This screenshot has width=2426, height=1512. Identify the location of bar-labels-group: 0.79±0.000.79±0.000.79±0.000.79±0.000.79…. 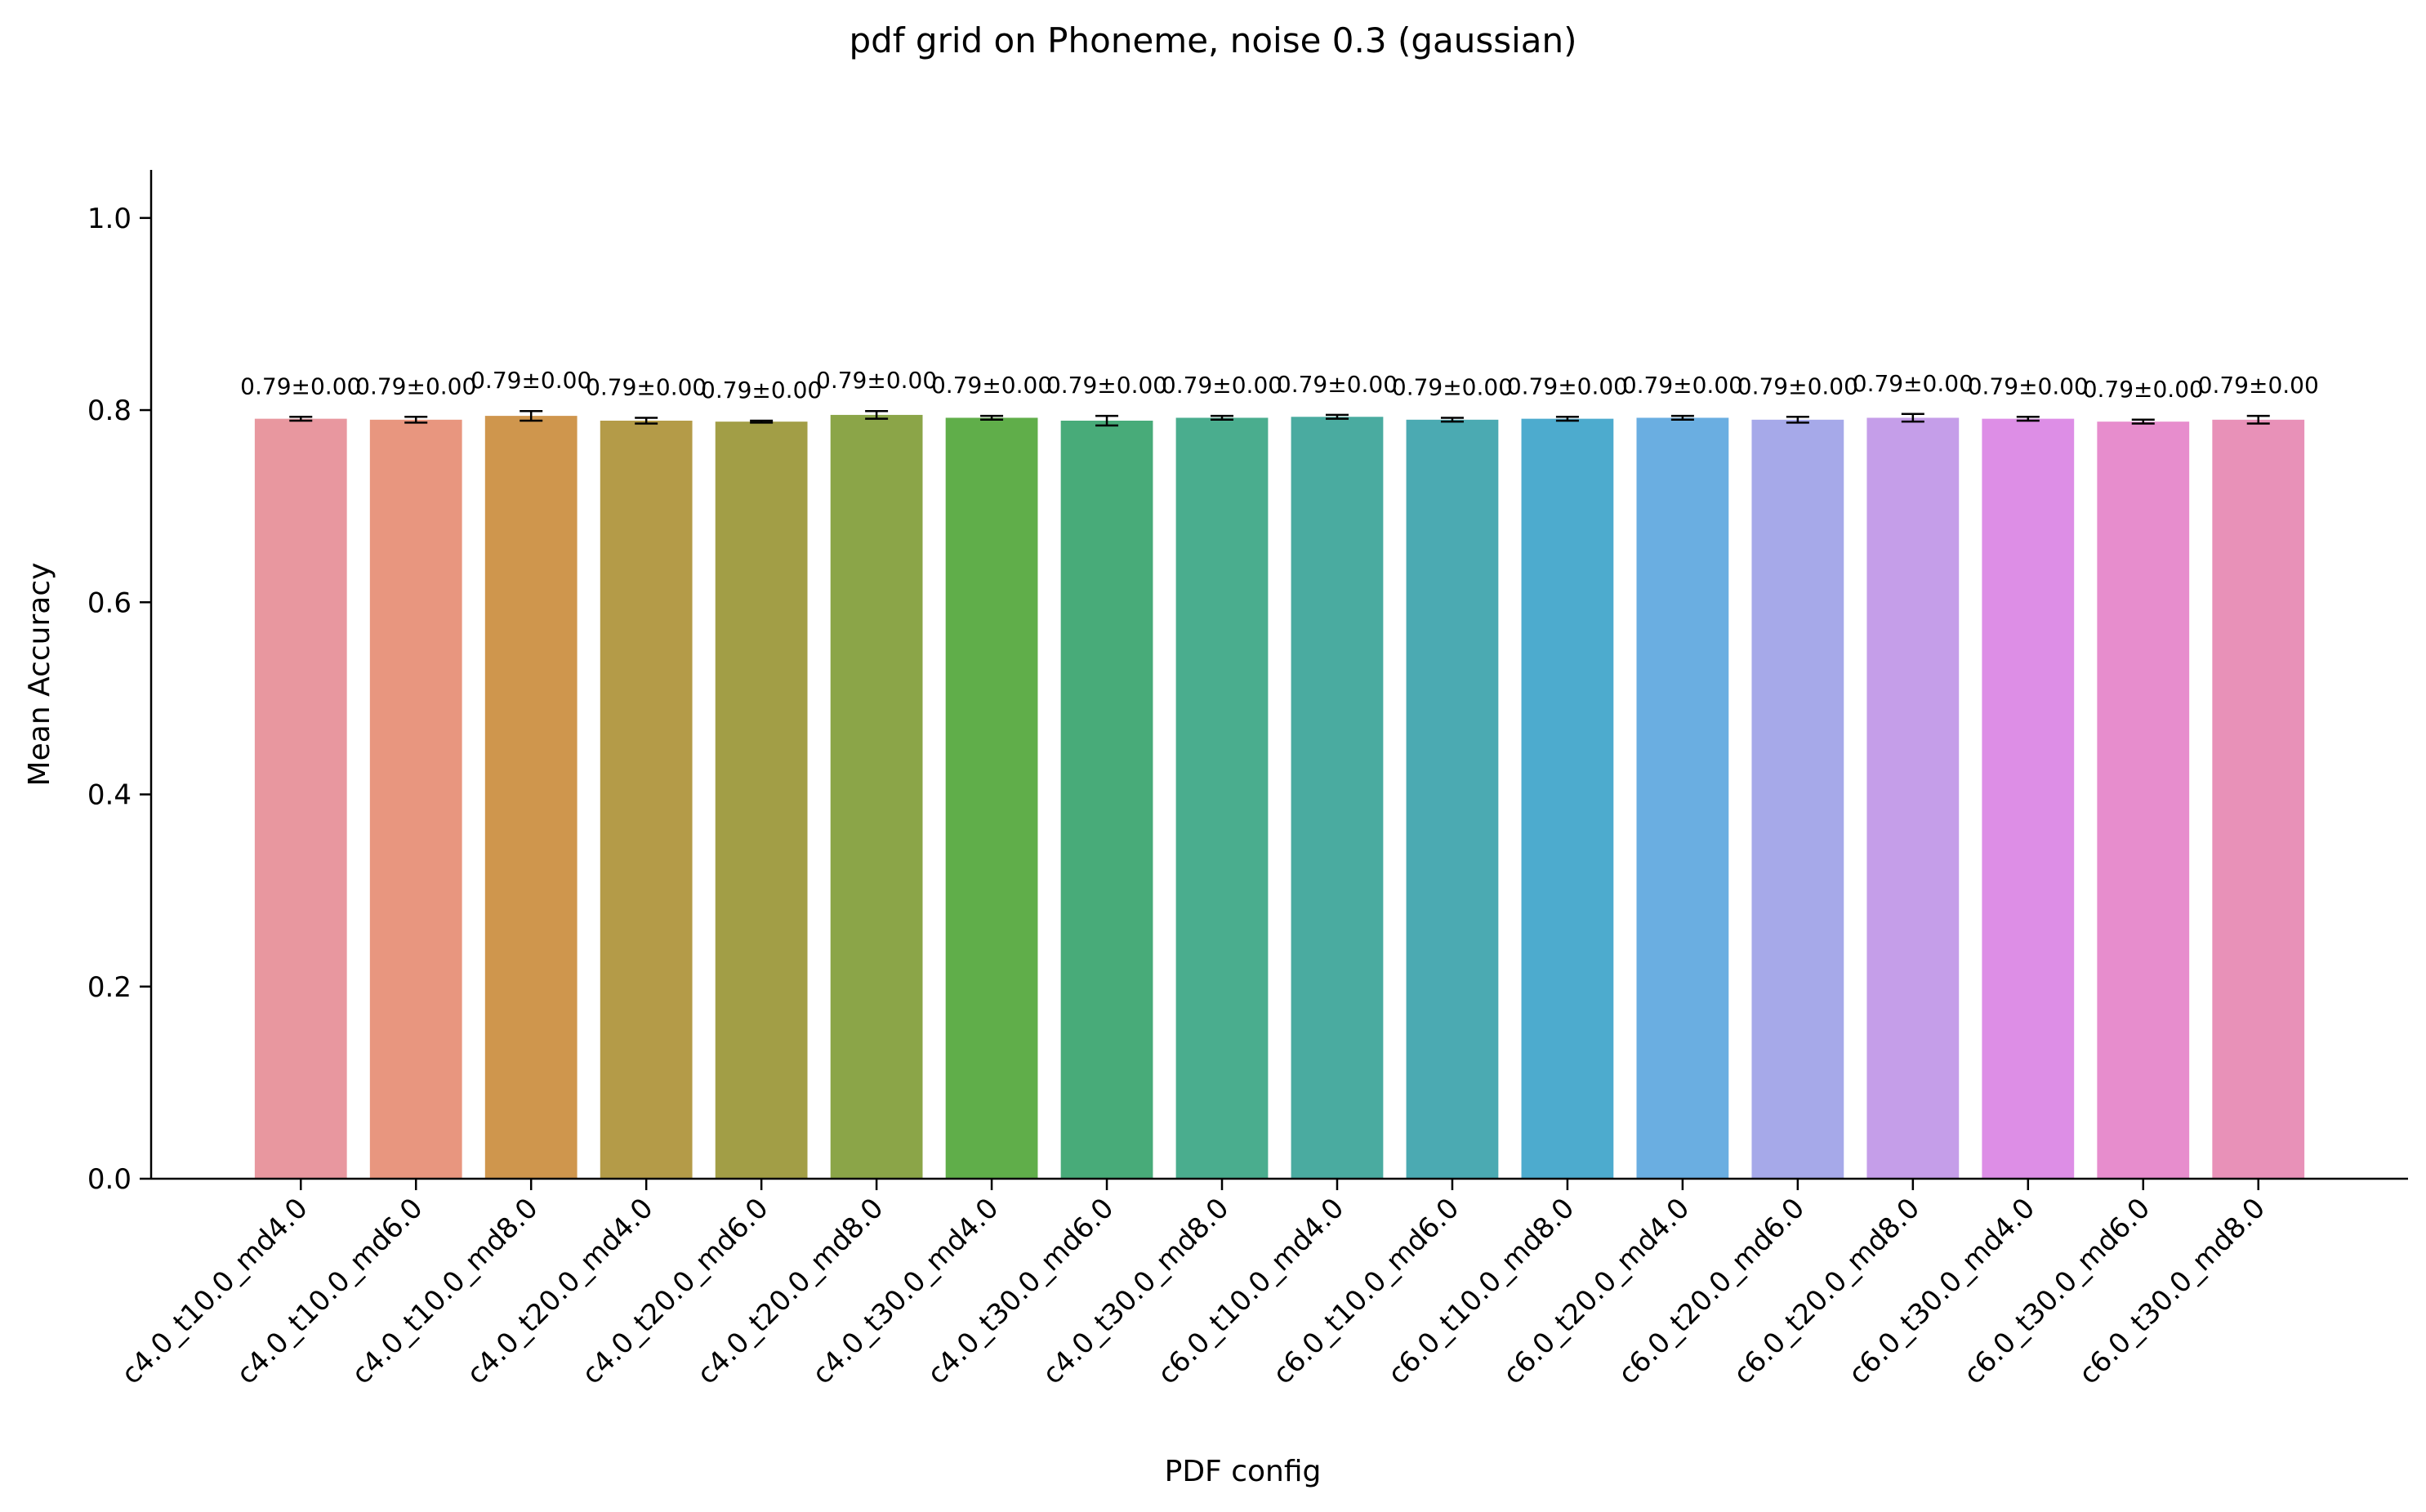
(1279, 386).